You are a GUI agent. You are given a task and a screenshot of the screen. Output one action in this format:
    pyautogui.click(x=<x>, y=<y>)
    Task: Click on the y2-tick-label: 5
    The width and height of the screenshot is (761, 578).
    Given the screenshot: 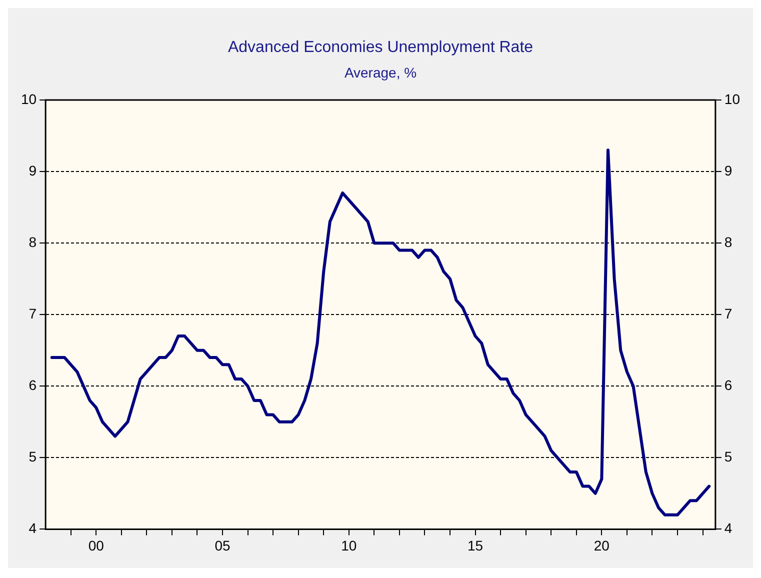 What is the action you would take?
    pyautogui.click(x=728, y=456)
    